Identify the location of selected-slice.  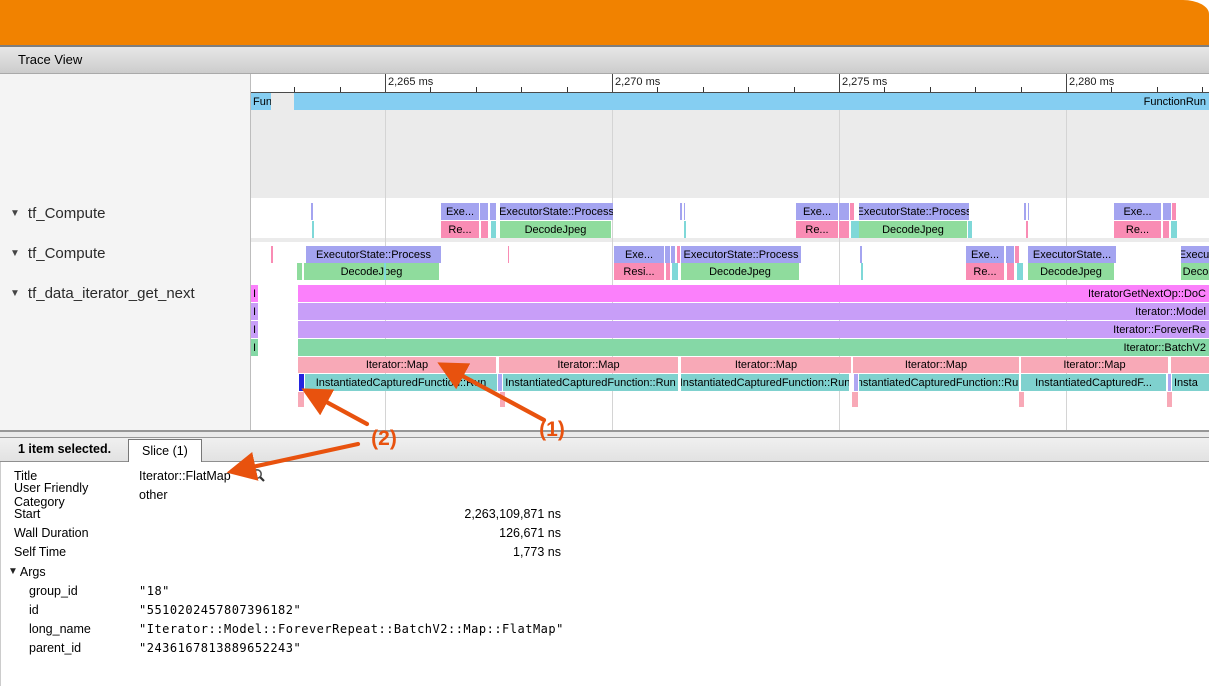
(301, 382).